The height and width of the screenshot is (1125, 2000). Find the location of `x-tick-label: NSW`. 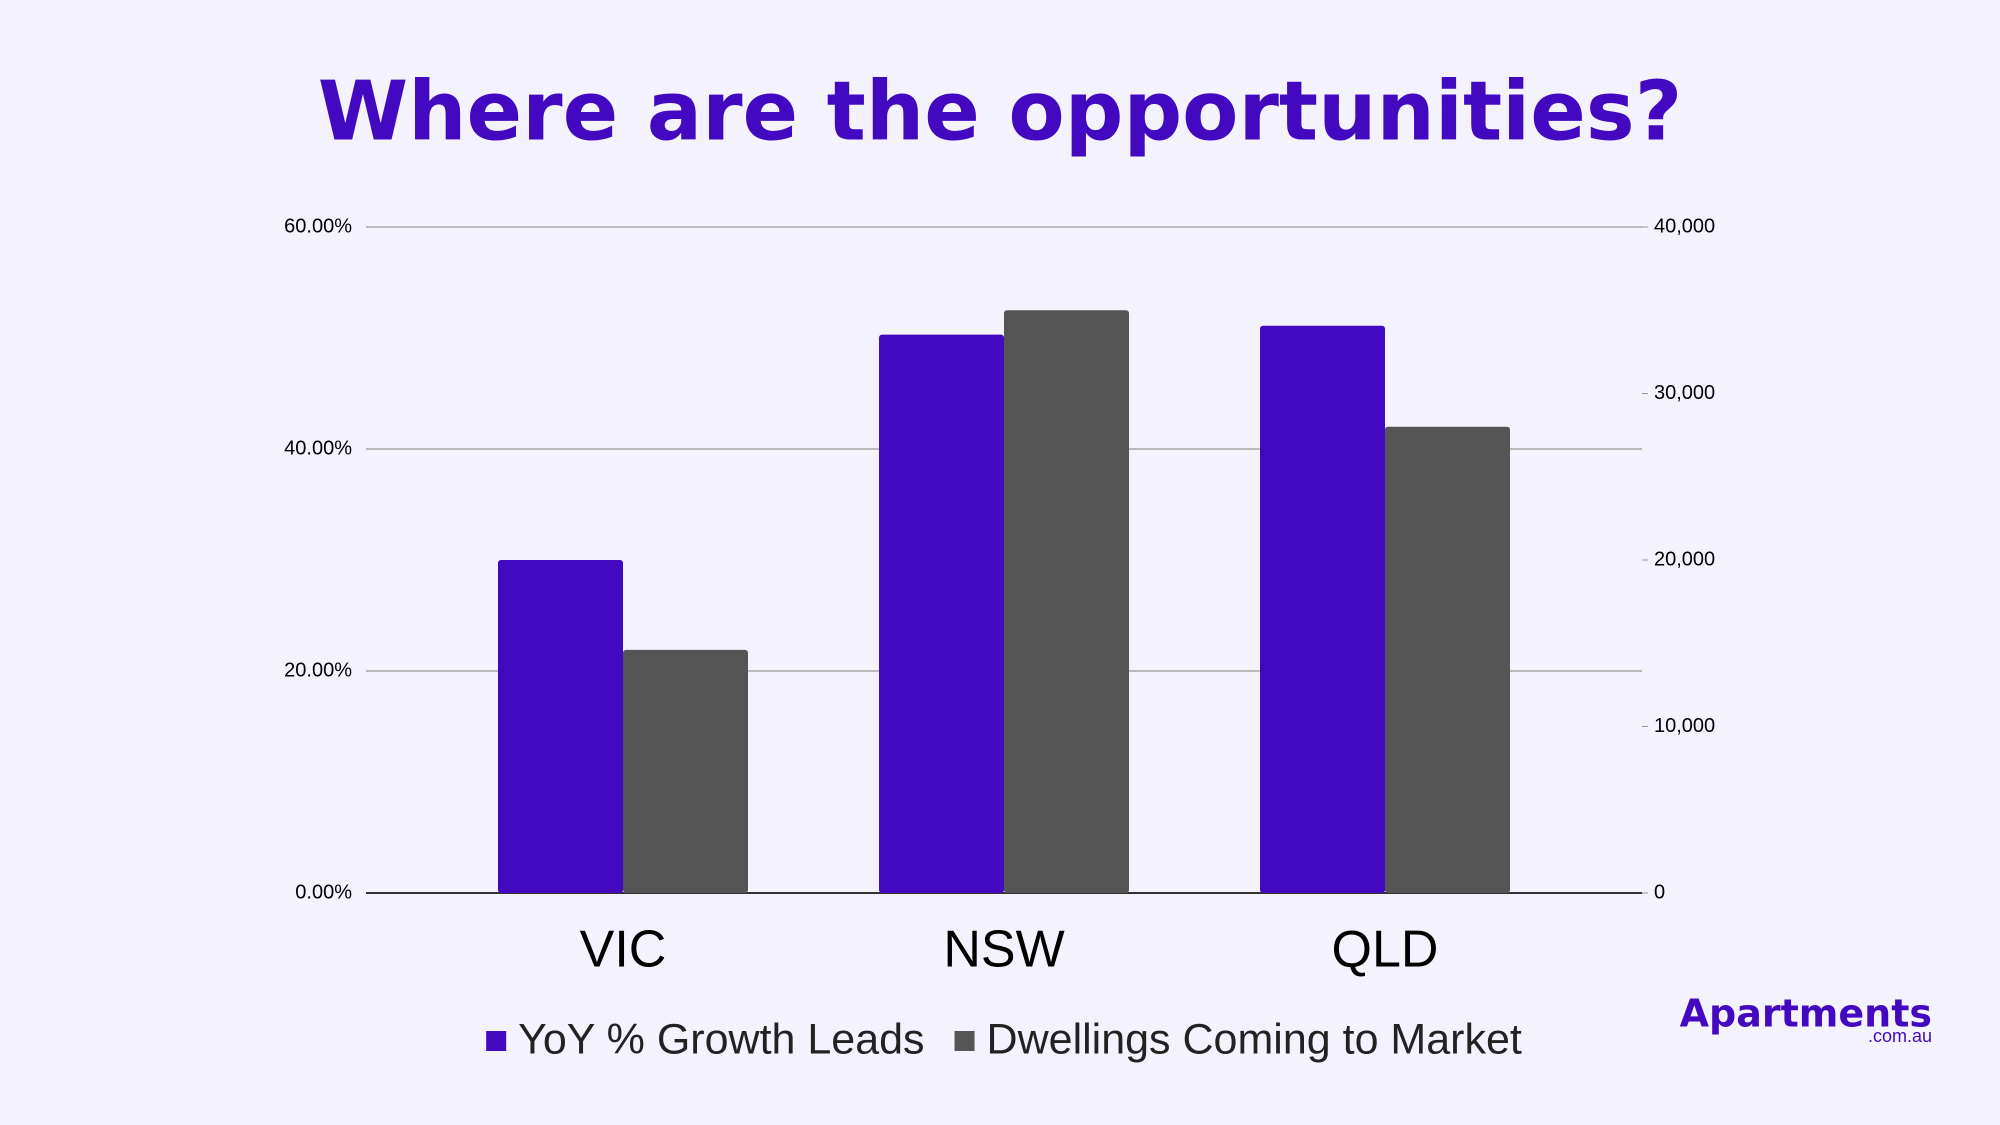

x-tick-label: NSW is located at coordinates (1003, 950).